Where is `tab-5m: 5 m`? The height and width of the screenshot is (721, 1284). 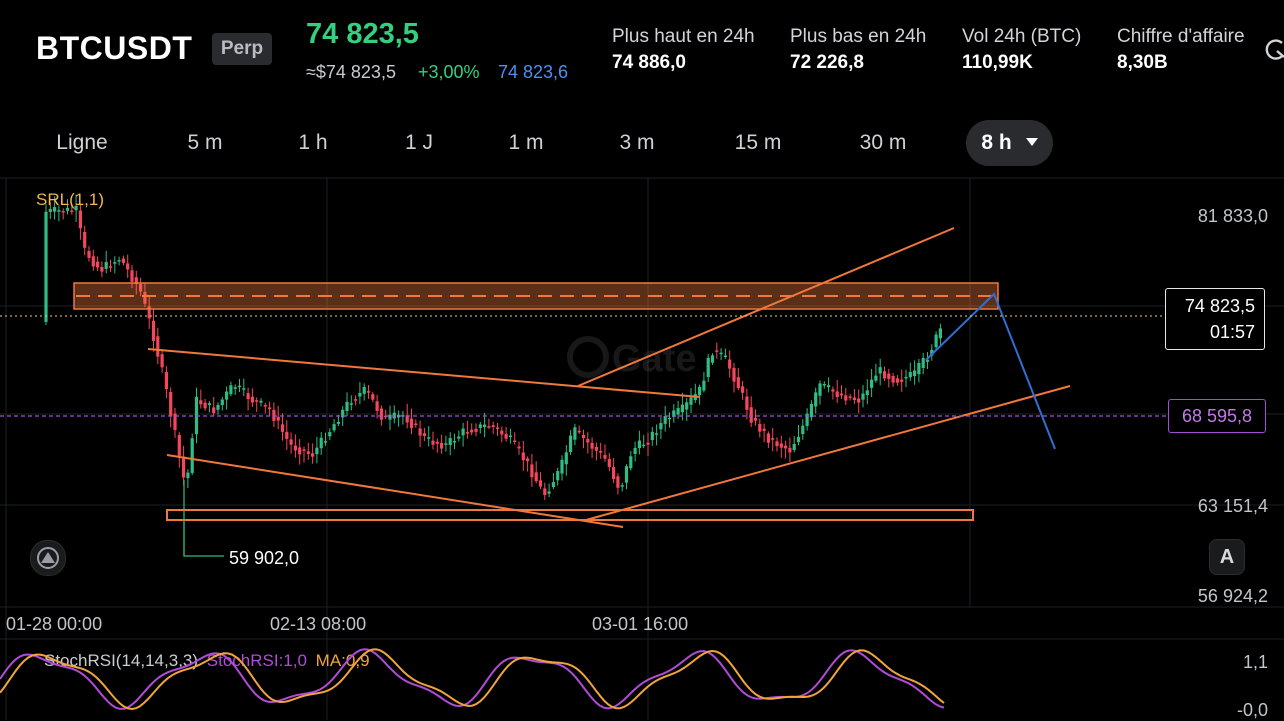 tab-5m: 5 m is located at coordinates (205, 142).